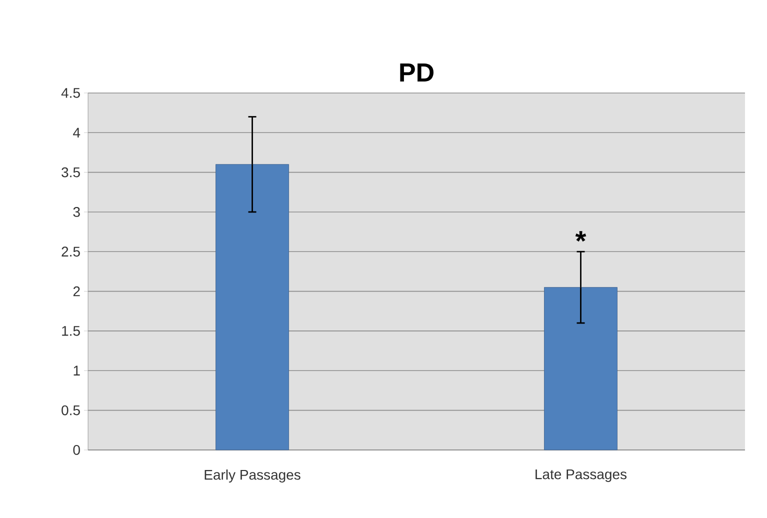  I want to click on y-tick-label: 0, so click(76, 450).